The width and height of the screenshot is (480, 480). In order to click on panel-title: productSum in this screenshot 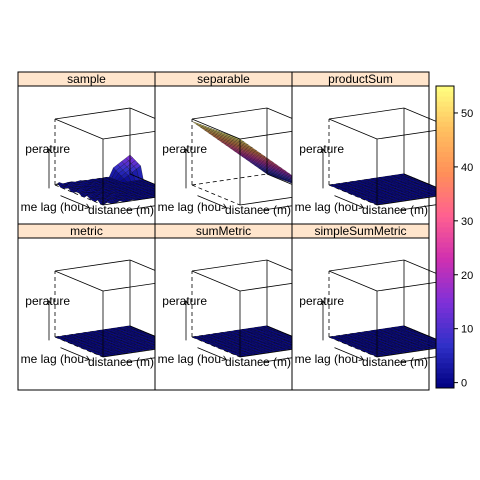, I will do `click(360, 79)`.